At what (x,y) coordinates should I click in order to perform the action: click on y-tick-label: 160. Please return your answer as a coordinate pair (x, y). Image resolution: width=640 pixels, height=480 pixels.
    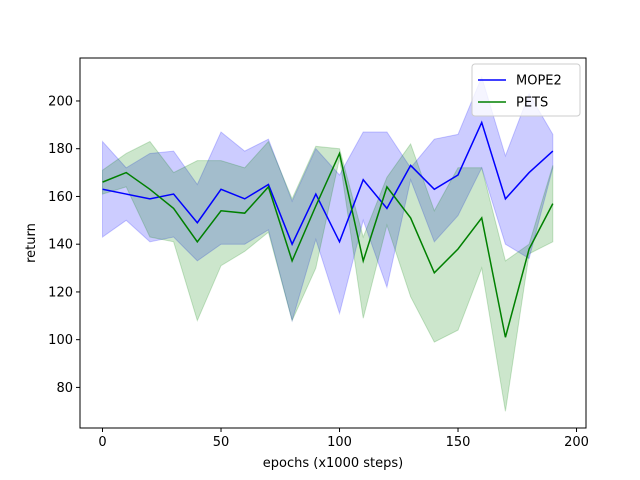
    Looking at the image, I should click on (60, 197).